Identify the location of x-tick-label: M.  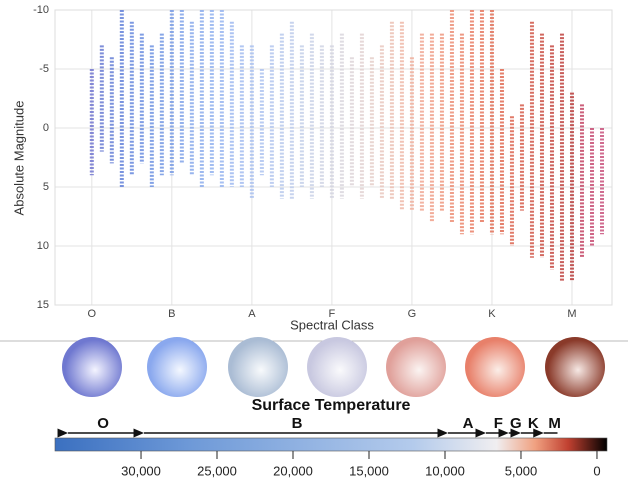
(571, 314).